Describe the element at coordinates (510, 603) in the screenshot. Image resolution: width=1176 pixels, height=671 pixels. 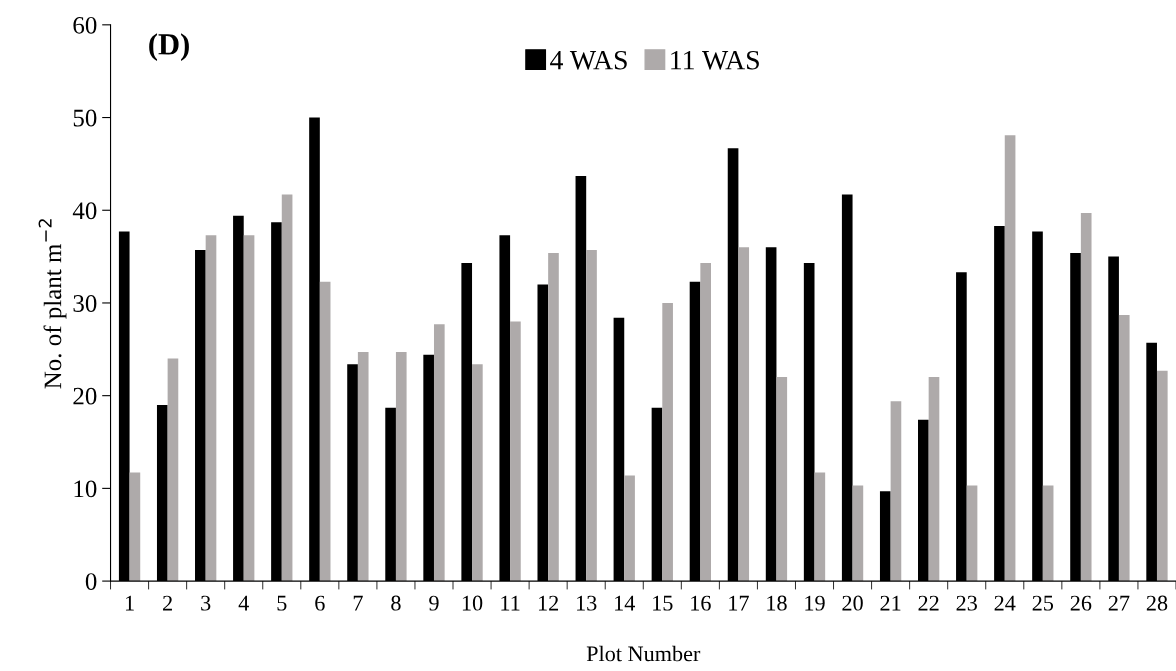
I see `x-tick-label: 11` at that location.